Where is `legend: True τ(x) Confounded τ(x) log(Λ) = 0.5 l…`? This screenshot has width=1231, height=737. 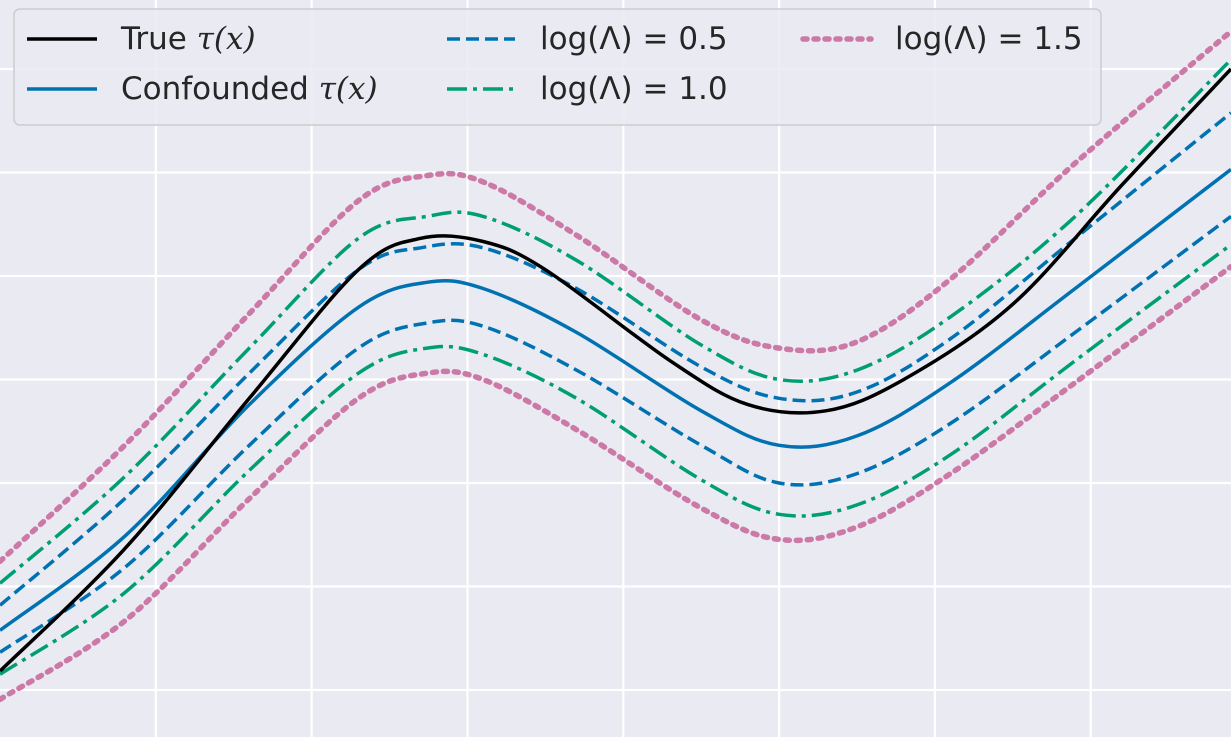 legend: True τ(x) Confounded τ(x) log(Λ) = 0.5 l… is located at coordinates (557, 67).